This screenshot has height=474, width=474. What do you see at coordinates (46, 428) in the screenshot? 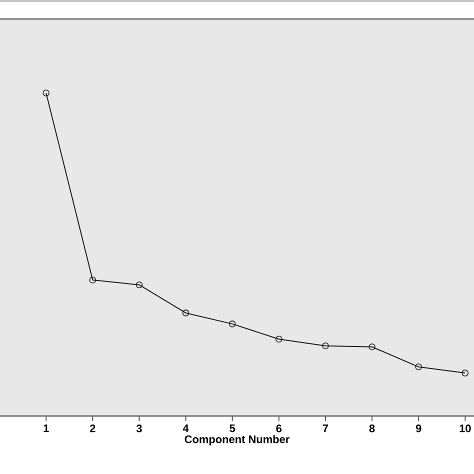
I see `x-tick-label: 1` at bounding box center [46, 428].